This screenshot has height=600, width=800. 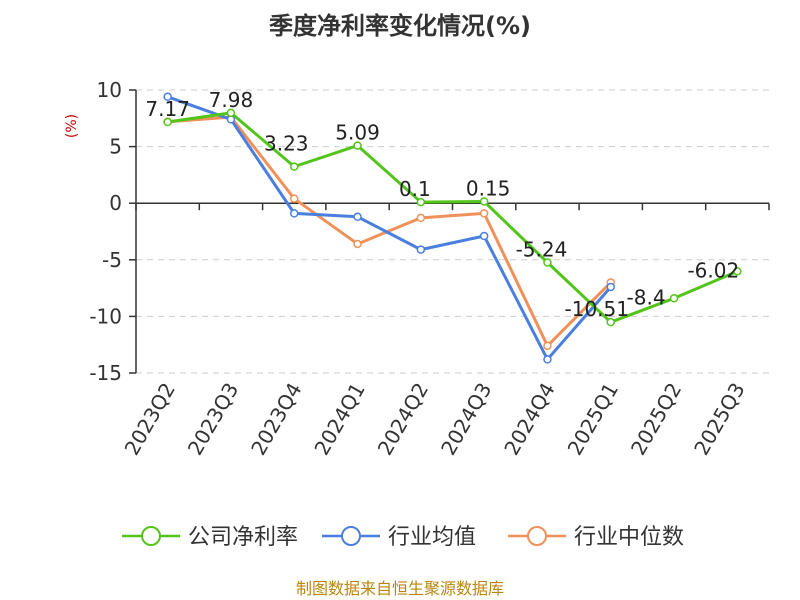 What do you see at coordinates (72, 126) in the screenshot?
I see `y-axis-label: (%)` at bounding box center [72, 126].